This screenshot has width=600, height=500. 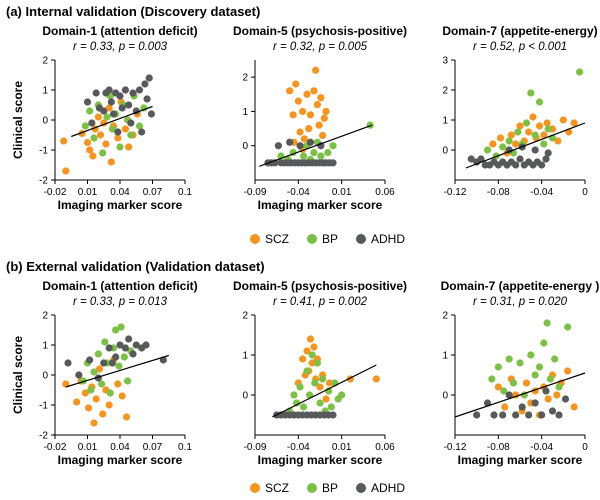 I want to click on legend-label-scz: SCZ, so click(x=277, y=488).